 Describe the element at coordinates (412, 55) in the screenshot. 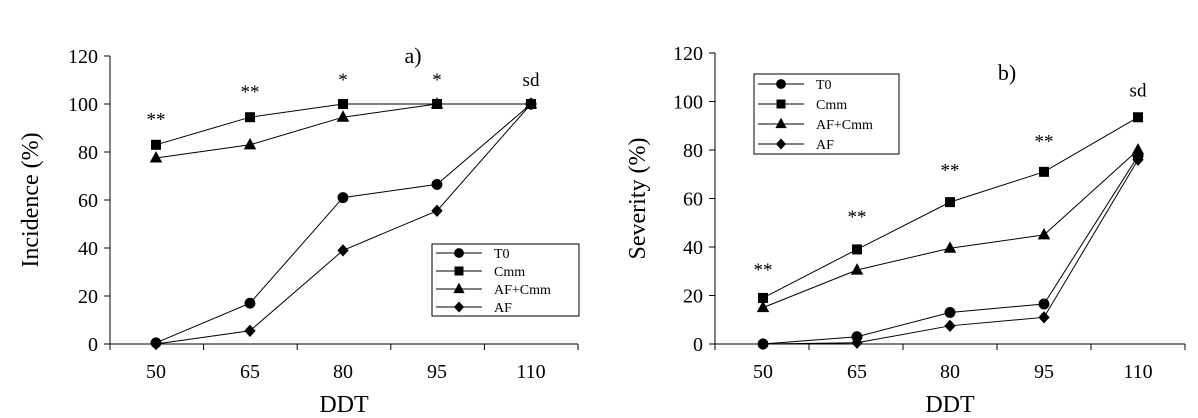

I see `panel-label: a)` at that location.